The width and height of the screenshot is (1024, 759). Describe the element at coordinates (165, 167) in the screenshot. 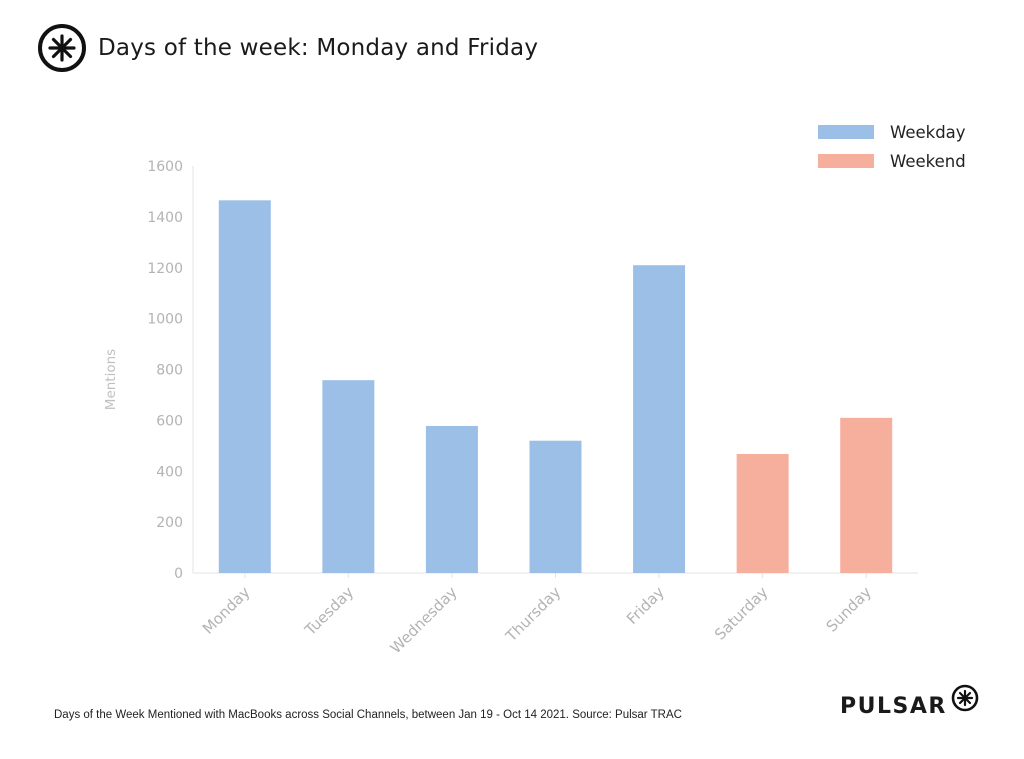

I see `y-tick-label: 1600` at that location.